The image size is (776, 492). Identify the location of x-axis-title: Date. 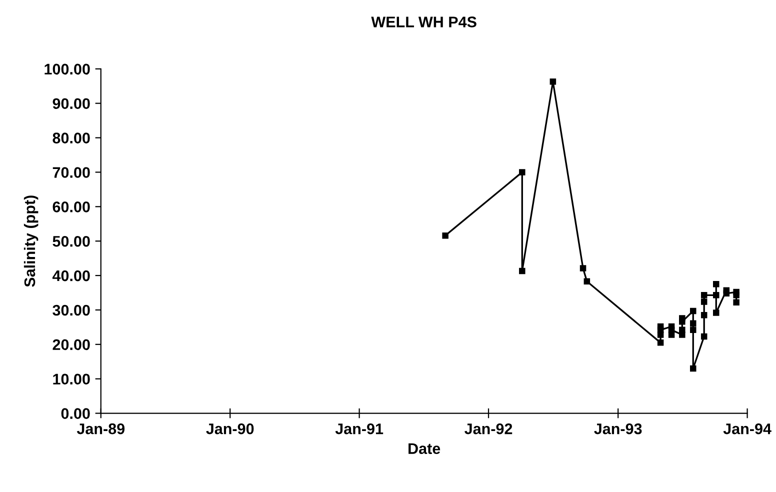
(424, 448).